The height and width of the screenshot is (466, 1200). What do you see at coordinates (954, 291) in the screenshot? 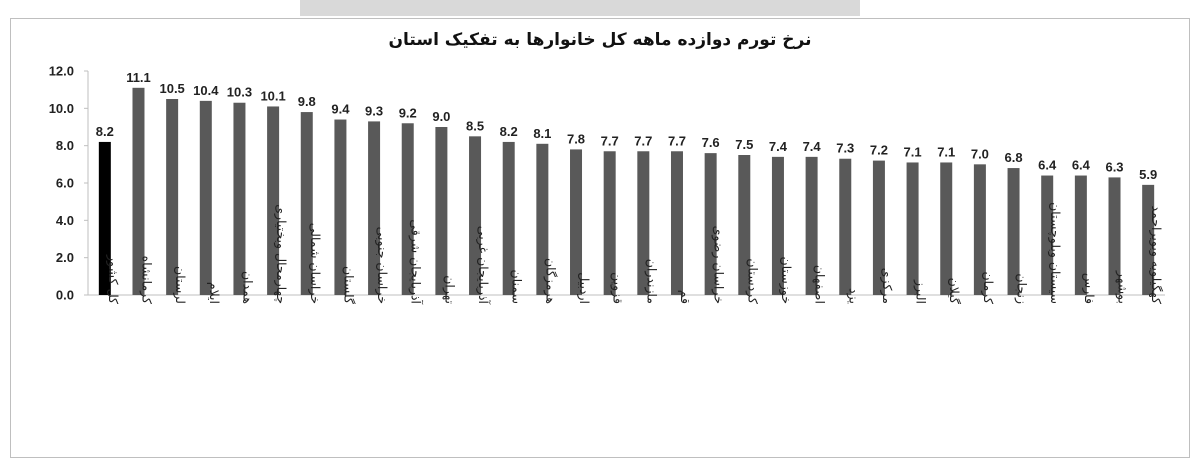
I see `category-label: گیلان` at bounding box center [954, 291].